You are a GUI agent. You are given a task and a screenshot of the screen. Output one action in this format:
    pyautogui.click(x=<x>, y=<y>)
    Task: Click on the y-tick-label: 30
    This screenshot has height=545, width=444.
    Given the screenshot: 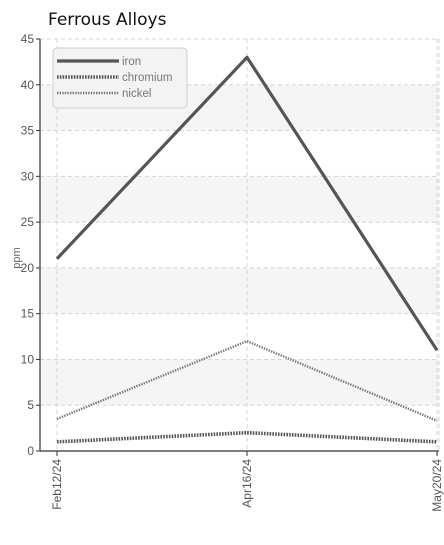 What is the action you would take?
    pyautogui.click(x=28, y=176)
    